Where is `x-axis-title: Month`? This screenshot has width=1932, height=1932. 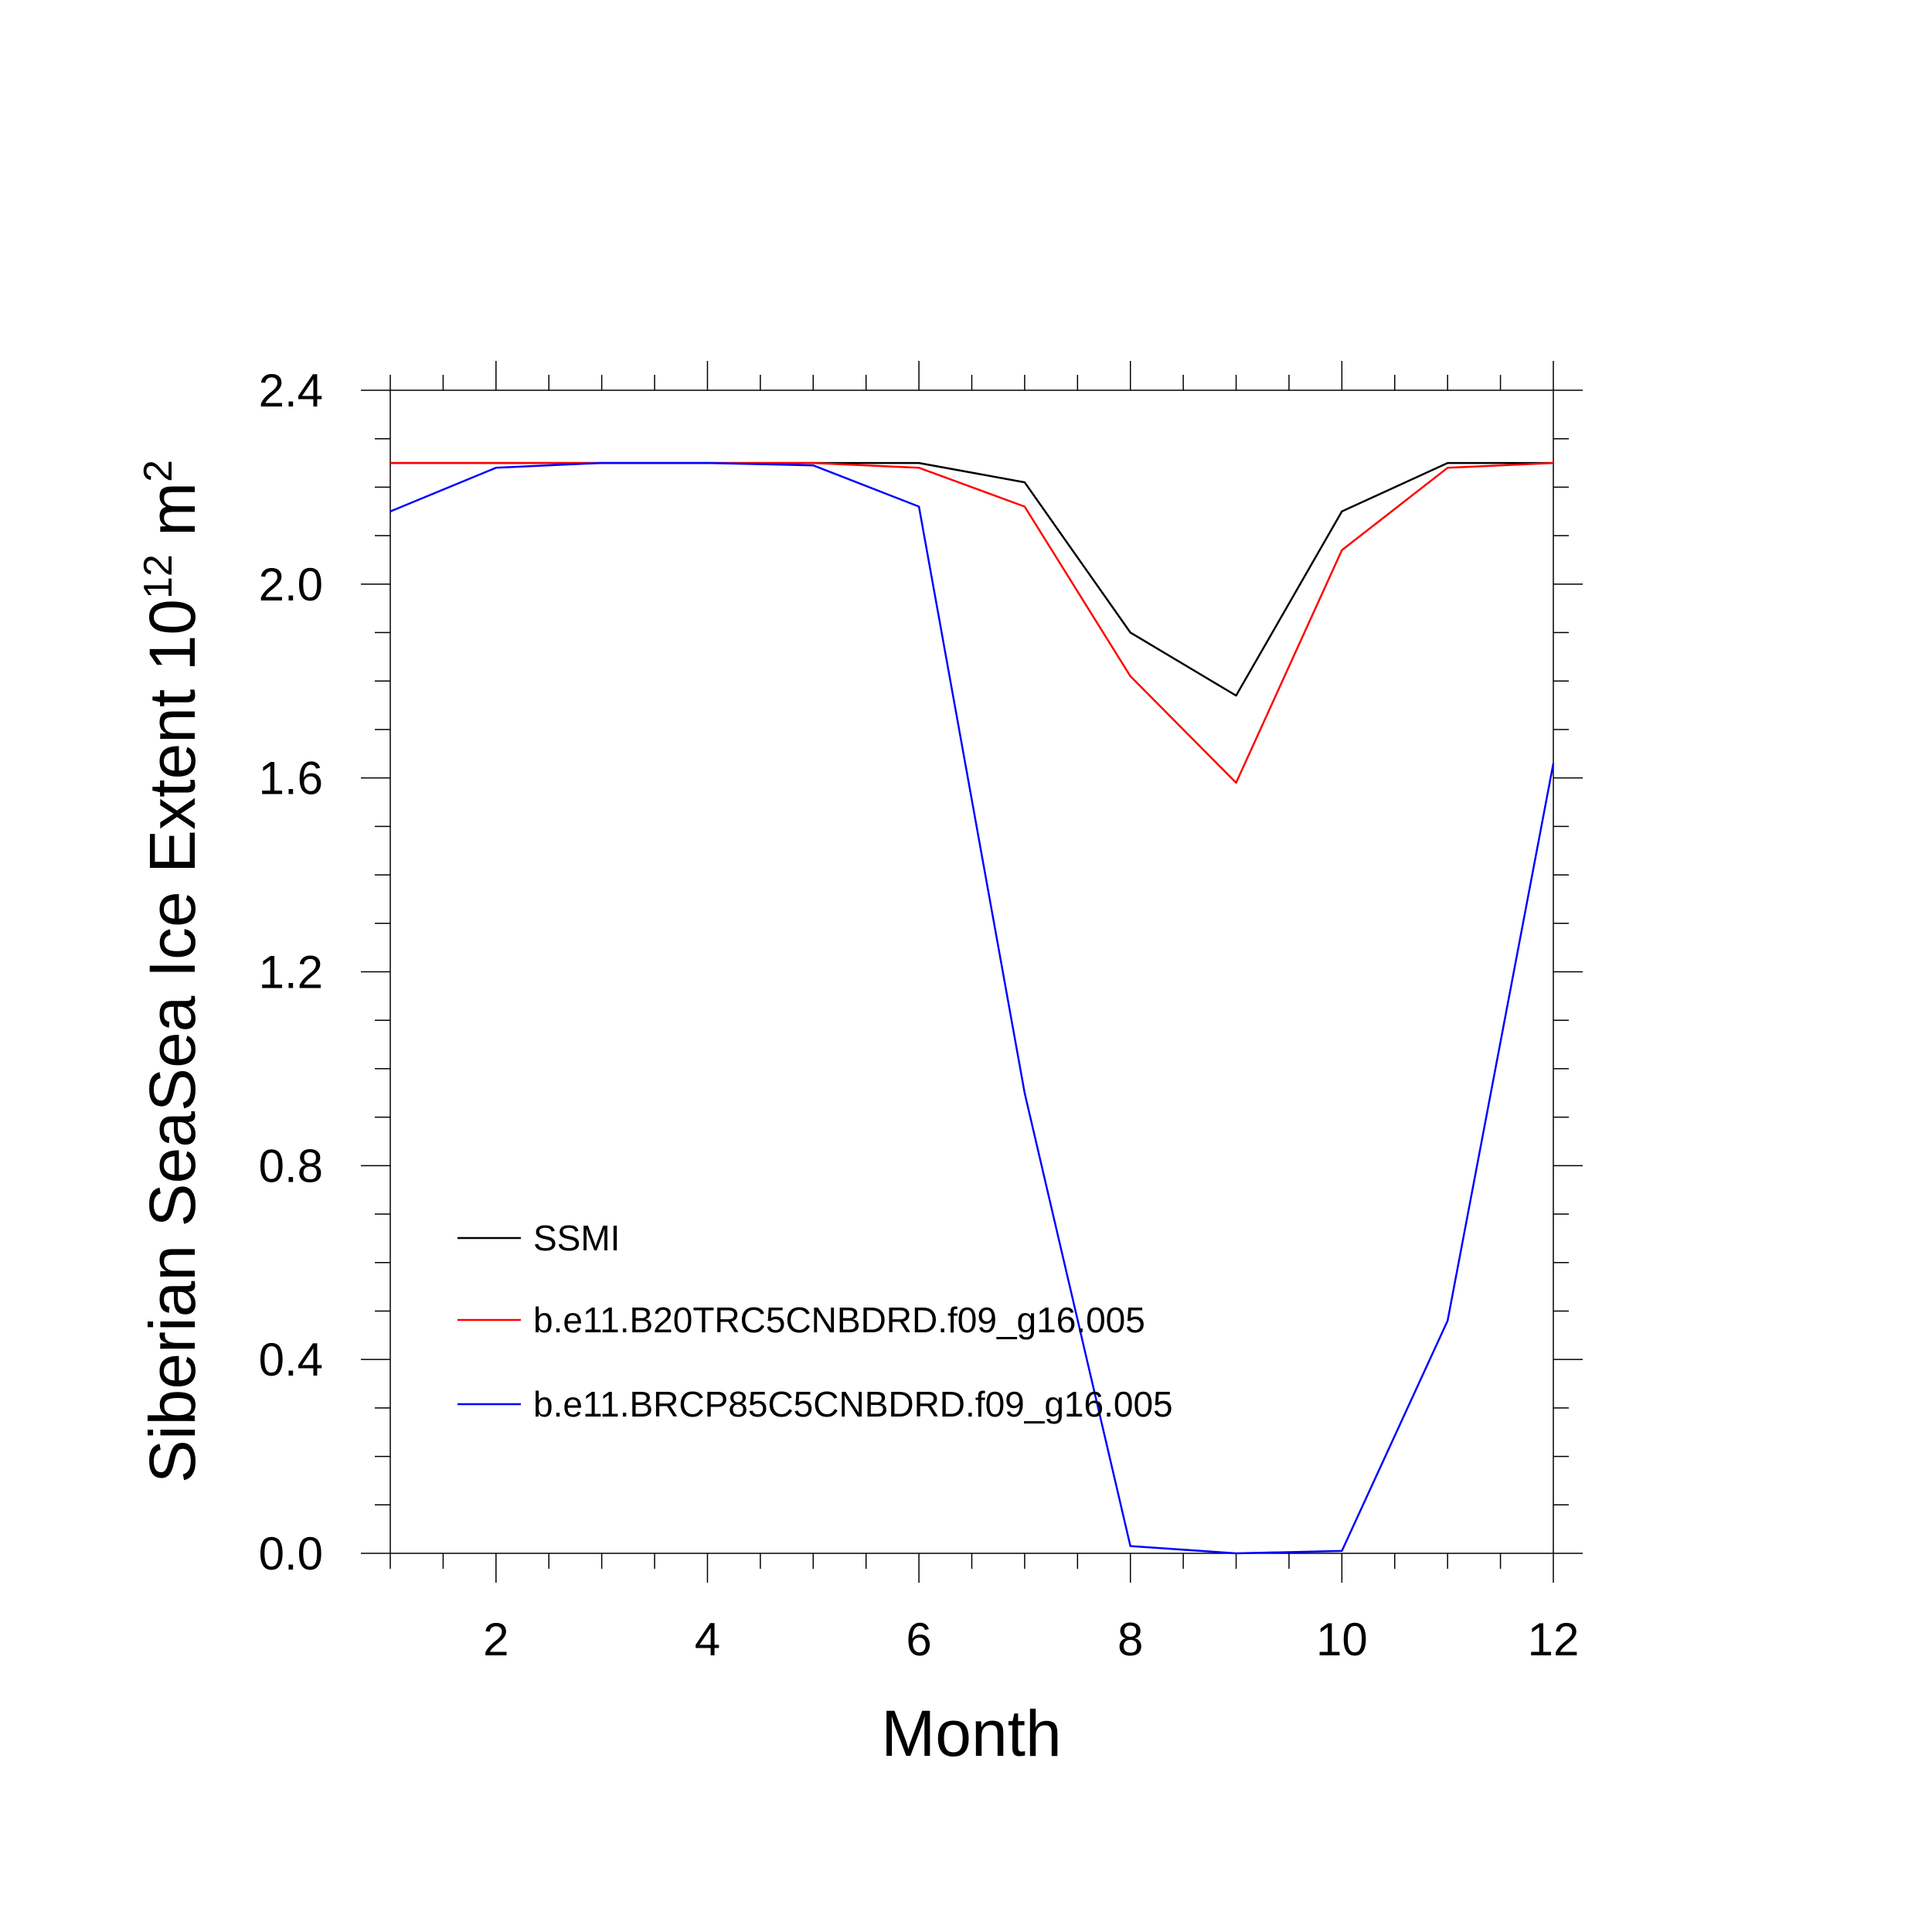
x-axis-title: Month is located at coordinates (971, 1733).